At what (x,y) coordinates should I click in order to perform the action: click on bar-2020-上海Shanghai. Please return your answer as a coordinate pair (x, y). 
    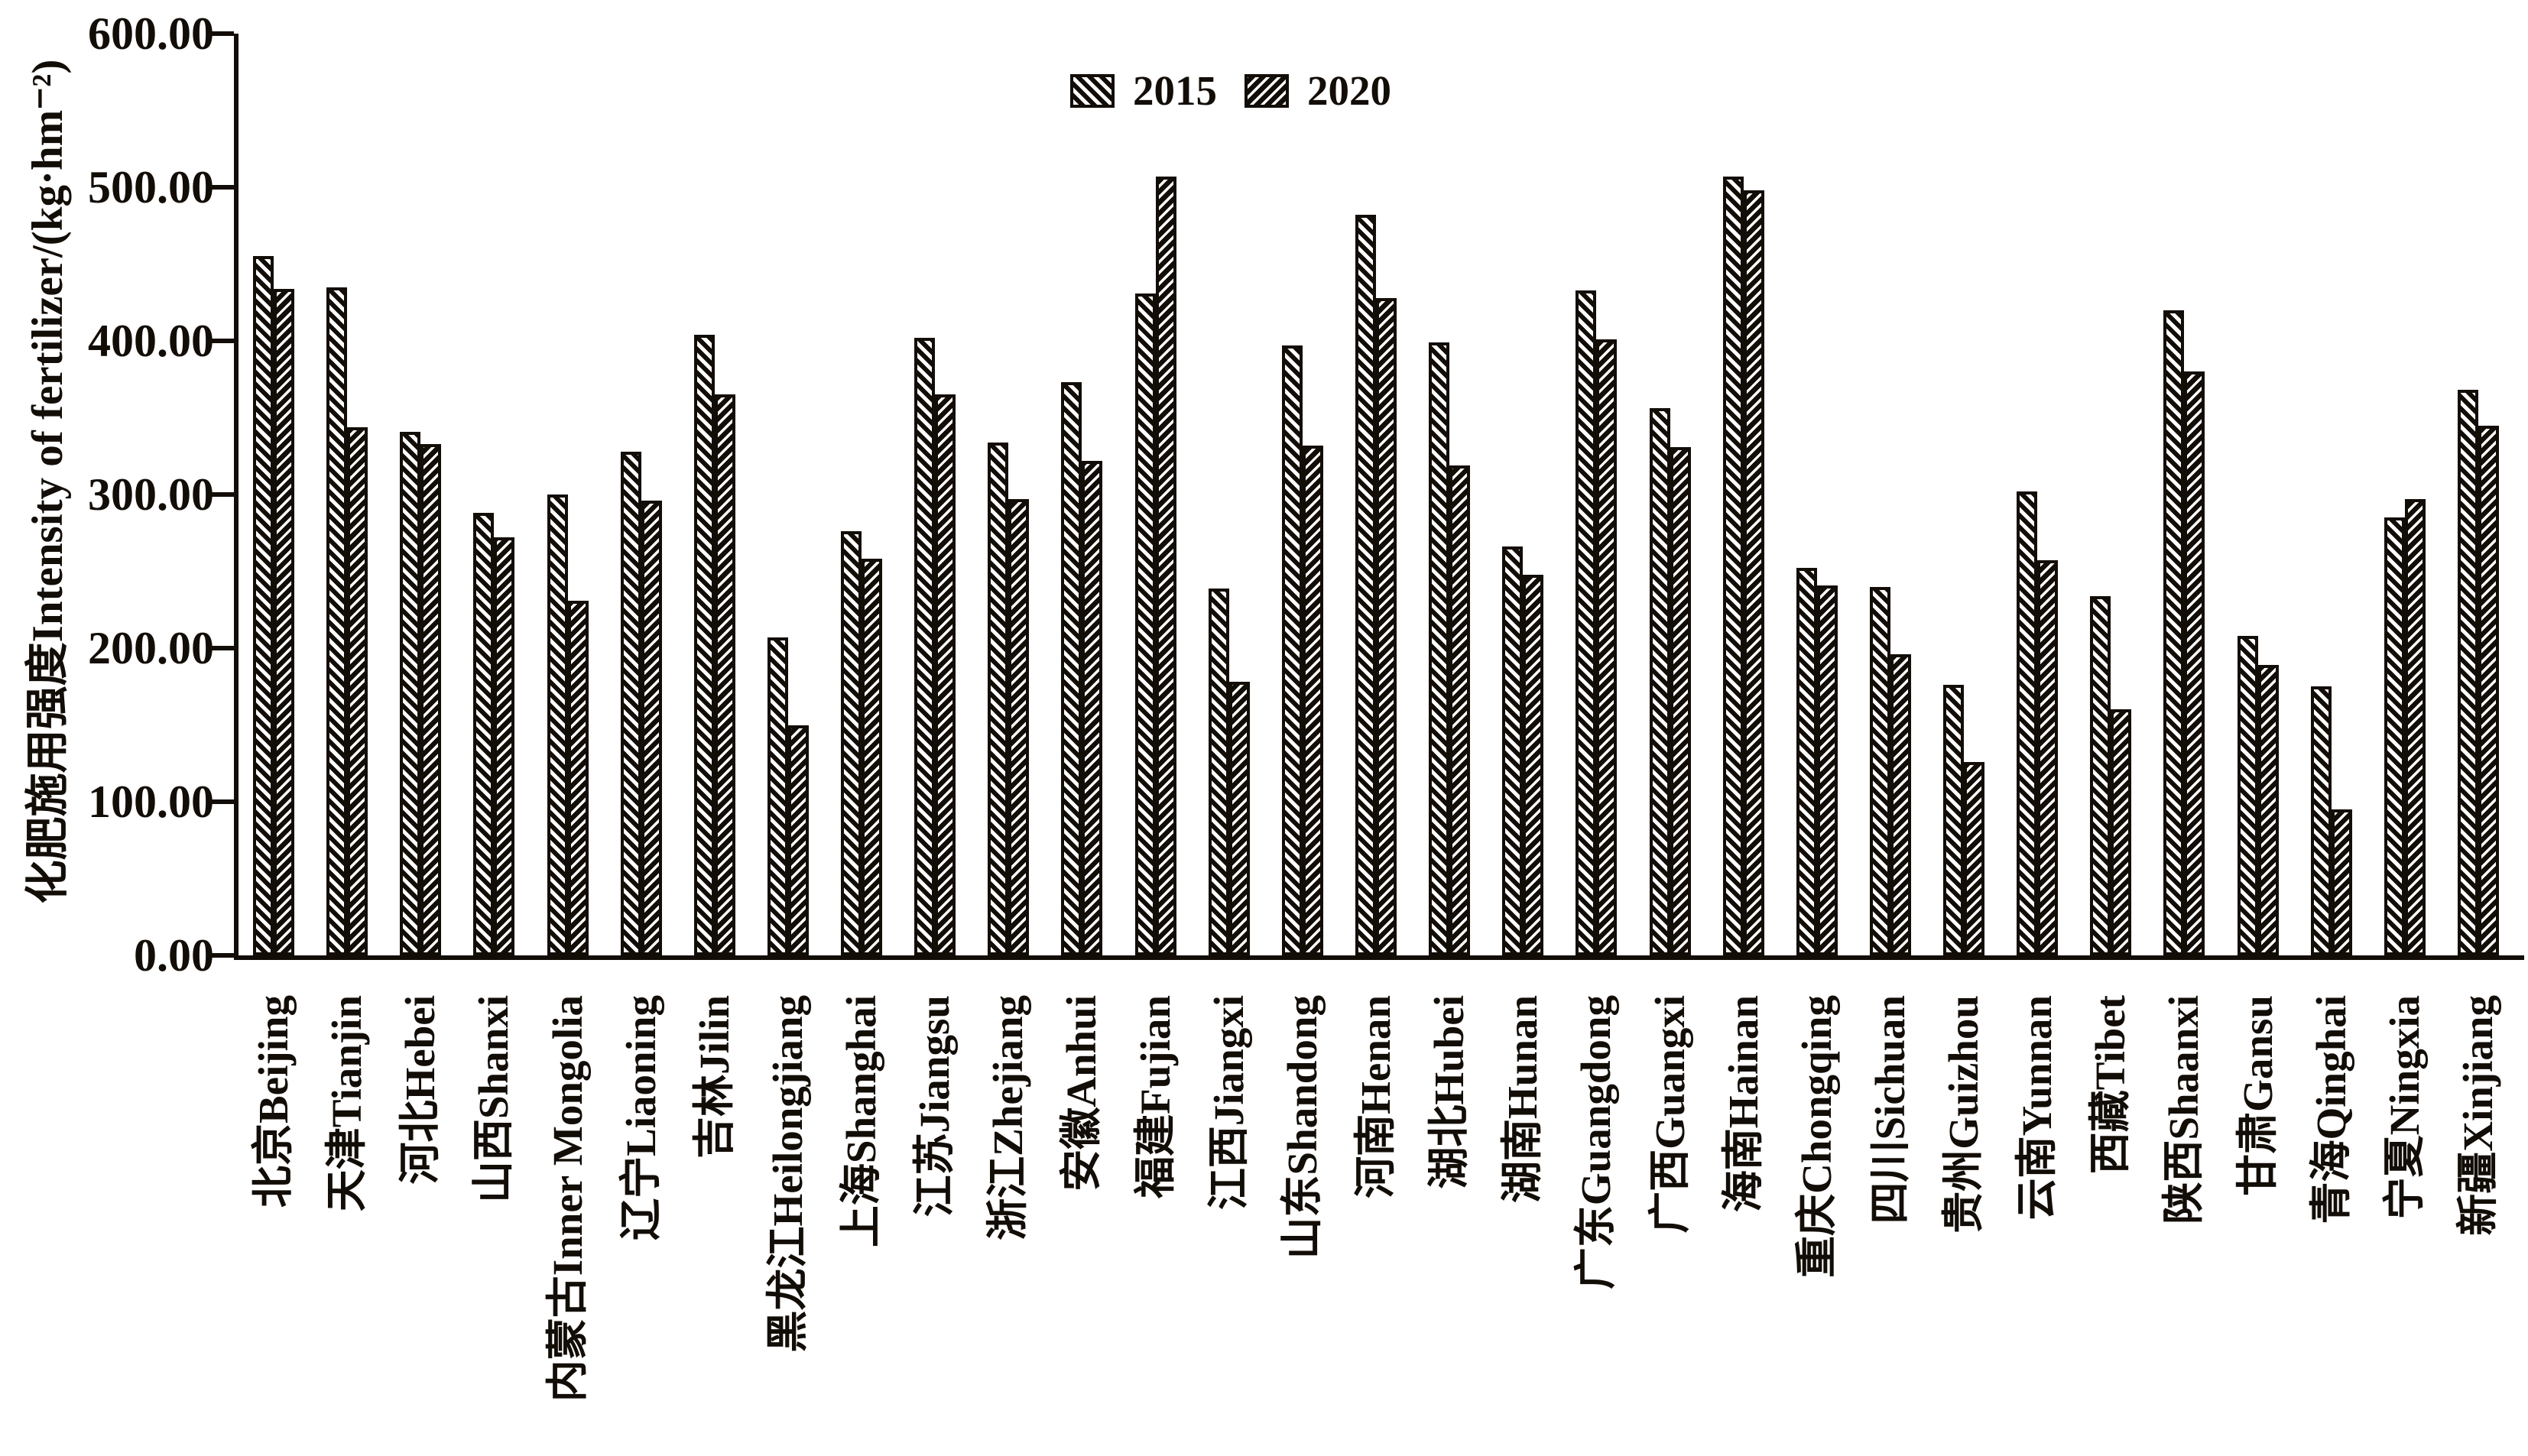
    Looking at the image, I should click on (872, 757).